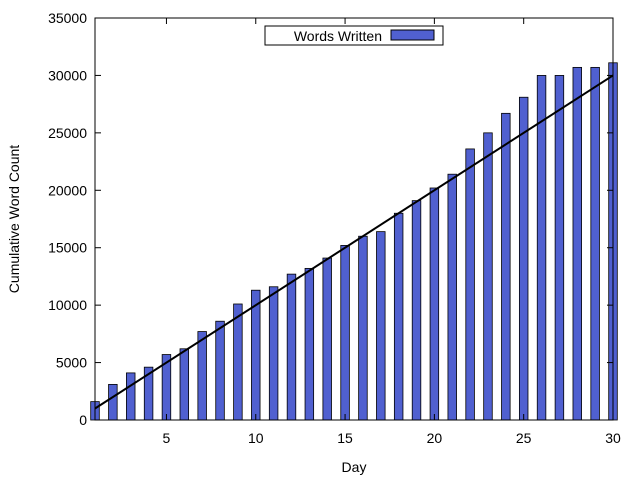  What do you see at coordinates (67, 305) in the screenshot?
I see `y-tick-label: 10000` at bounding box center [67, 305].